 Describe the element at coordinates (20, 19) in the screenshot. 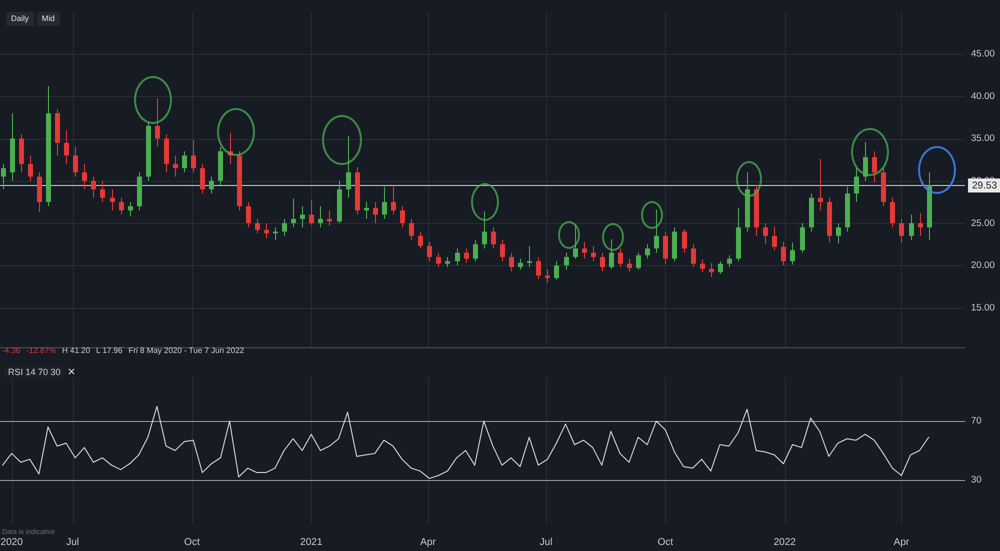

I see `annotation: Daily` at that location.